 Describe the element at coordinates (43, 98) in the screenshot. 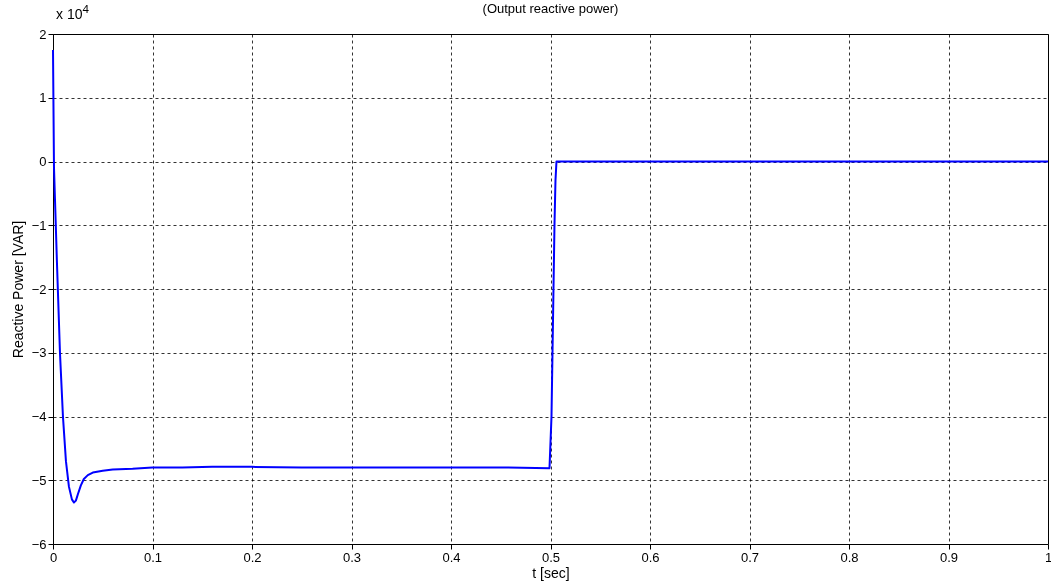

I see `y-tick-label: 1` at that location.